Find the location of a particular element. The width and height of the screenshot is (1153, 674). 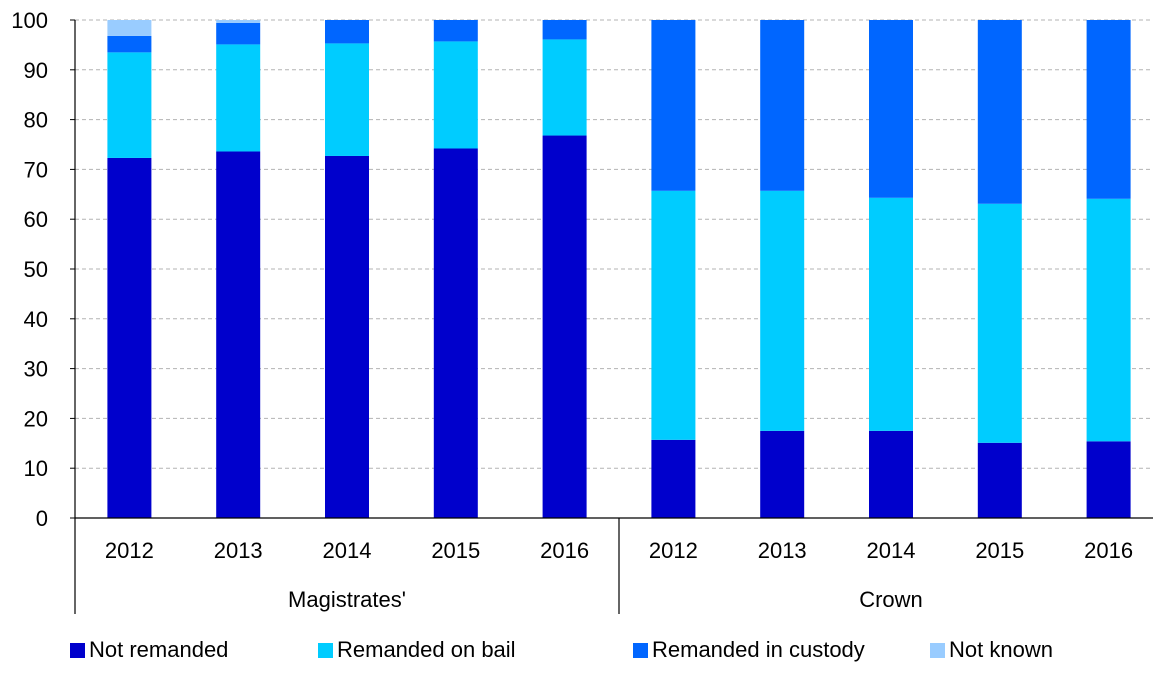

y-tick-label: 80 is located at coordinates (36, 120).